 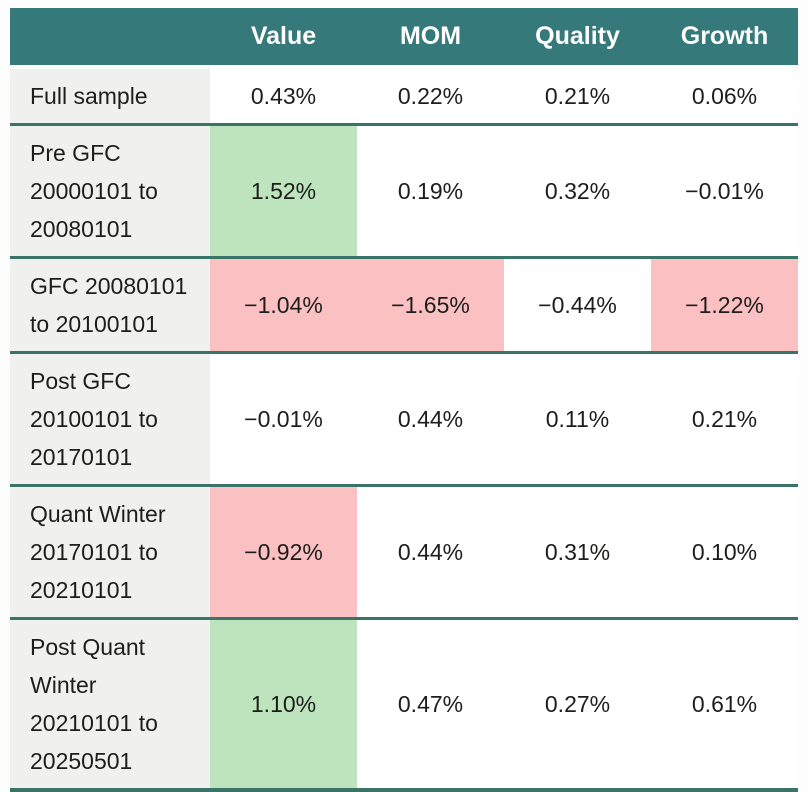 I want to click on cell-mom: −1.65%, so click(x=430, y=305).